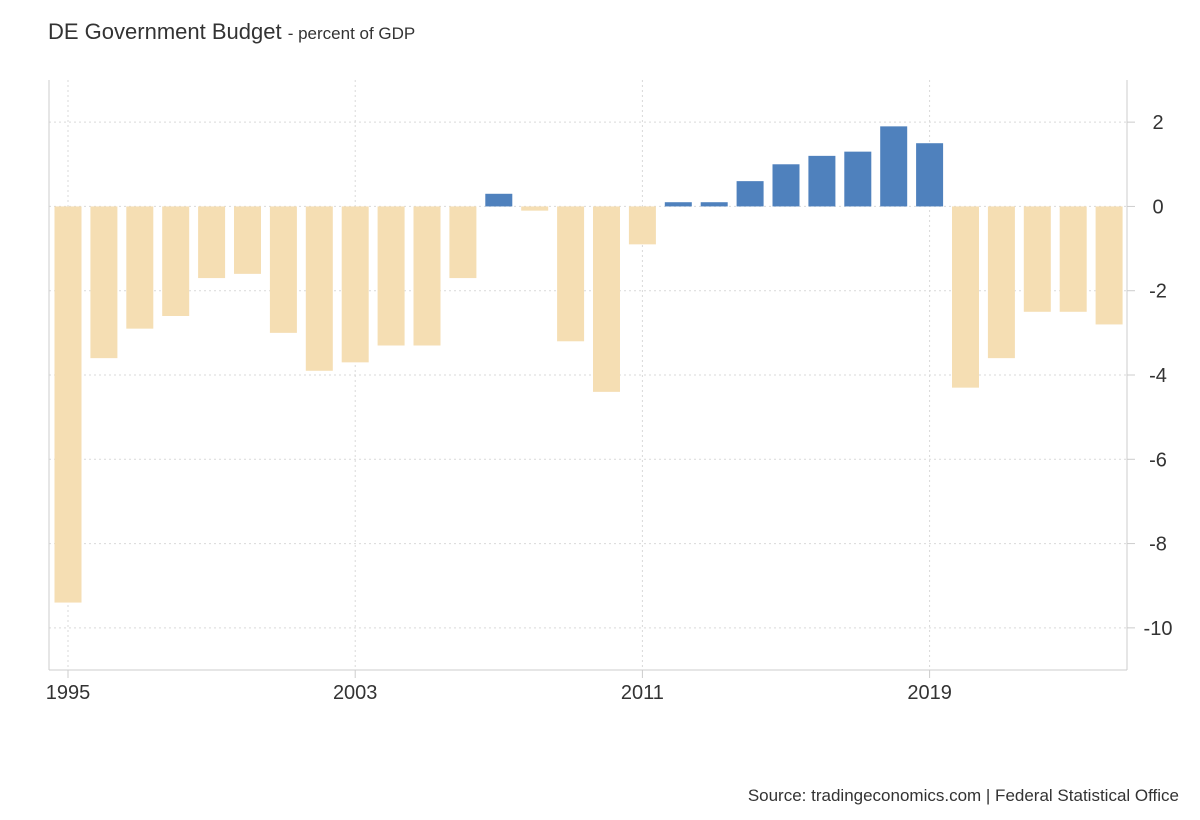 The height and width of the screenshot is (820, 1200). Describe the element at coordinates (319, 288) in the screenshot. I see `bar-2002` at that location.